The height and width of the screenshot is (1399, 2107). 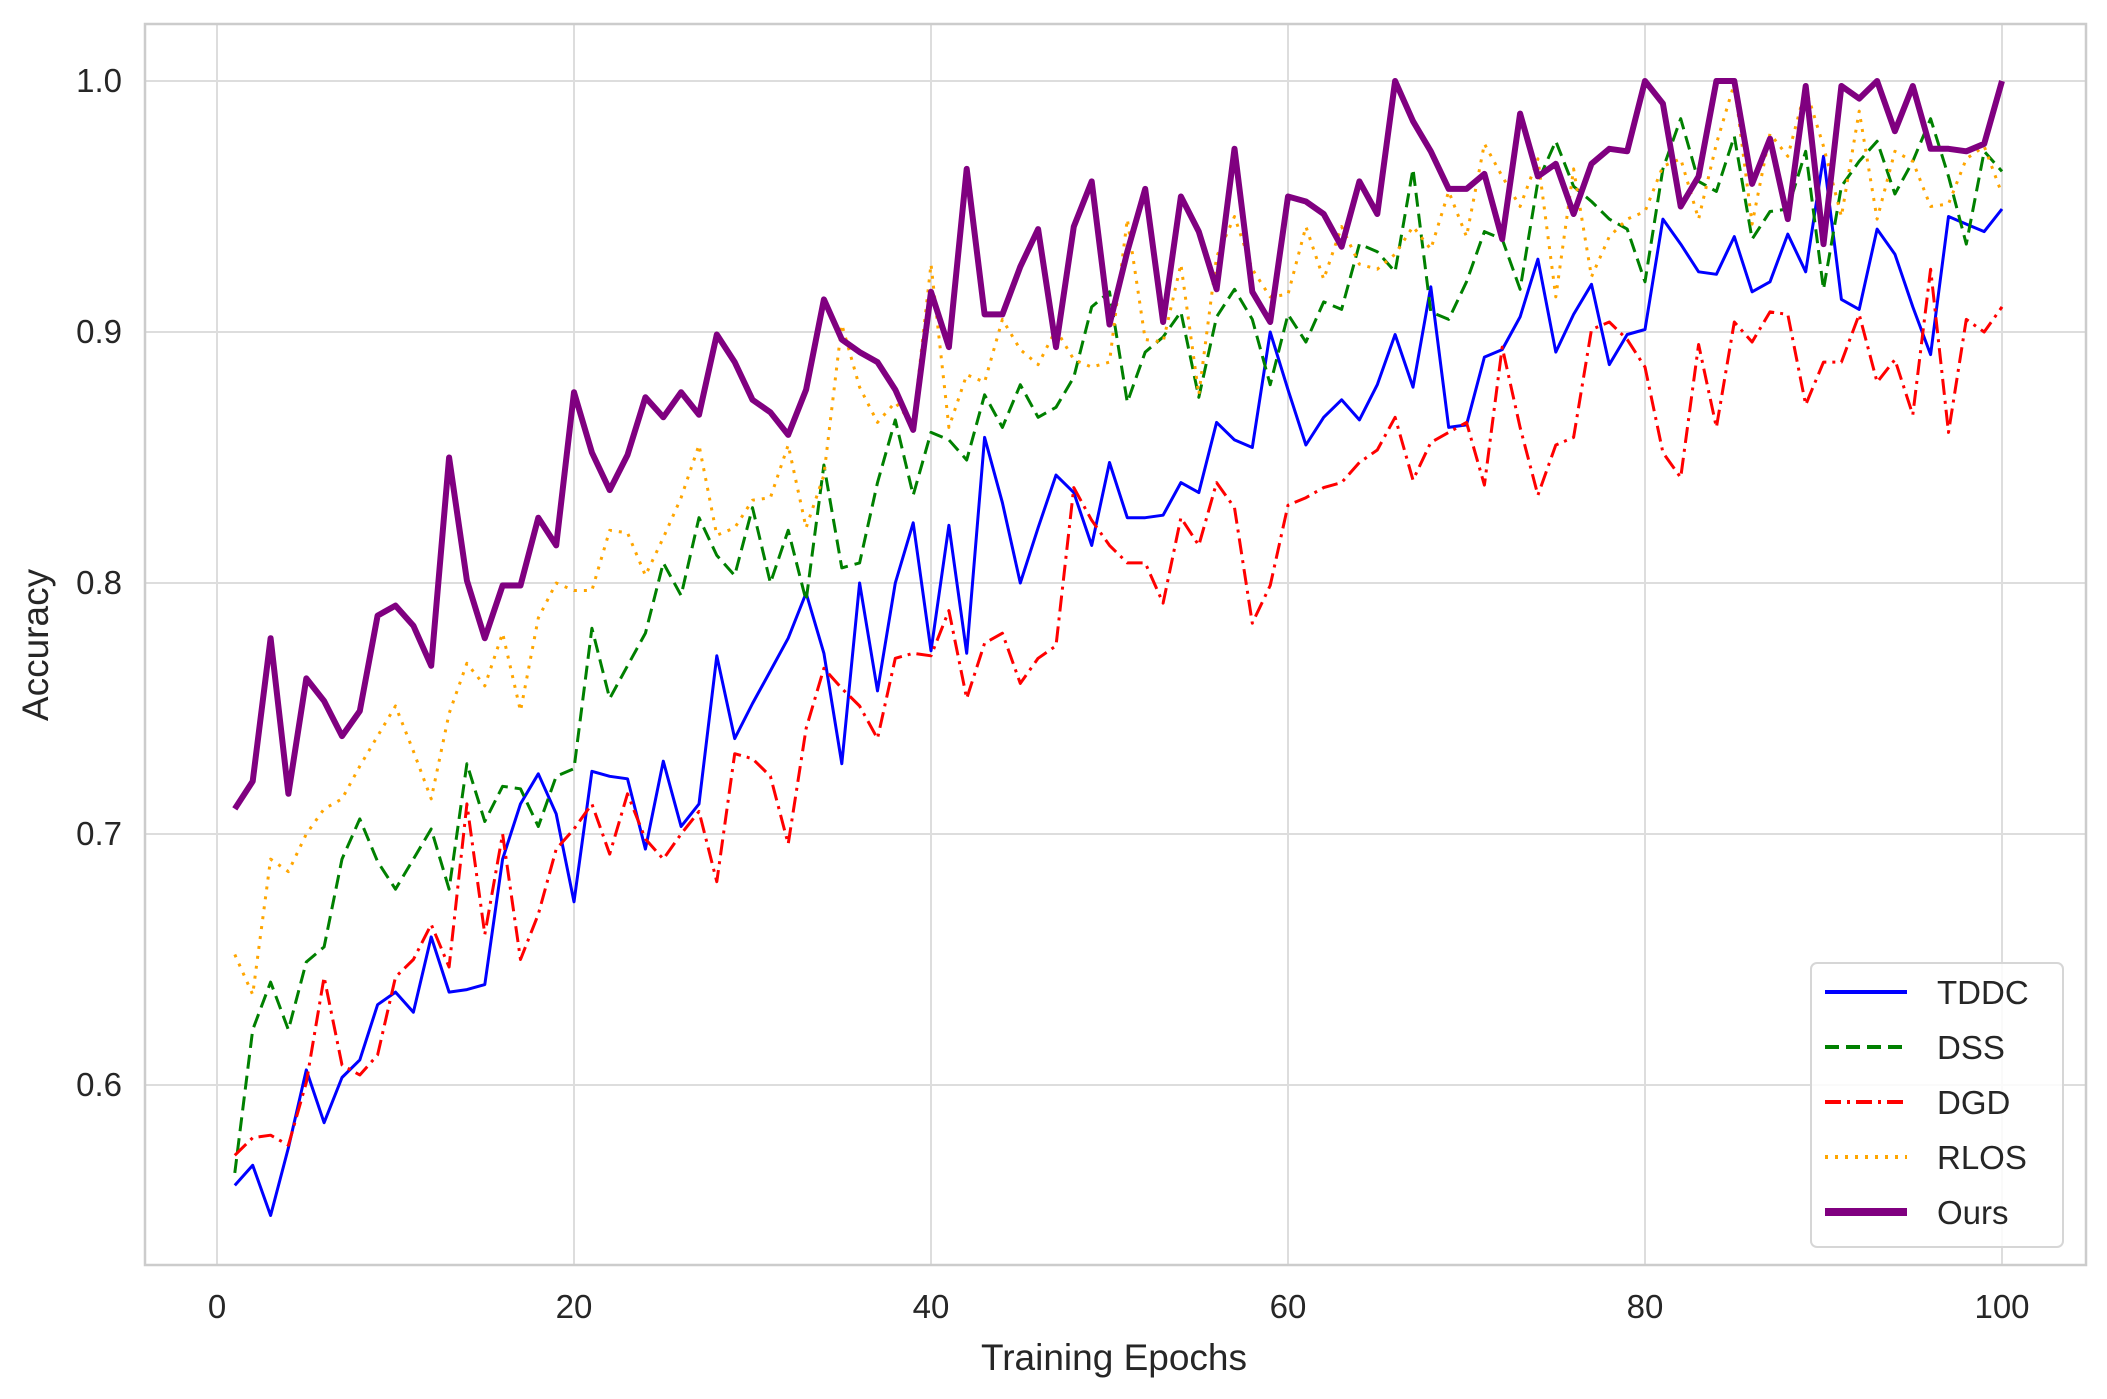 I want to click on x-tick-label: 0, so click(x=217, y=1306).